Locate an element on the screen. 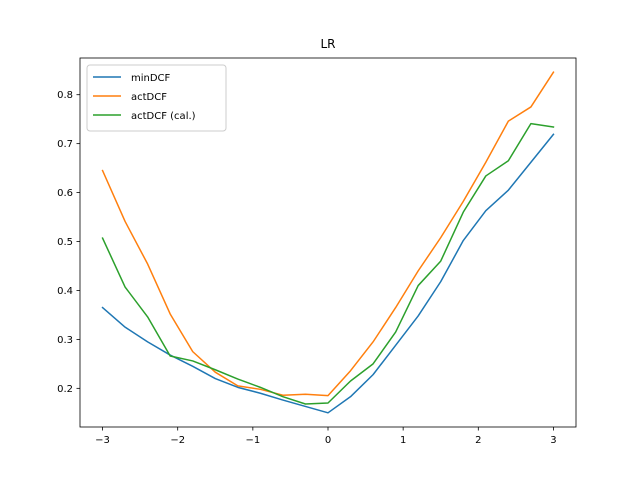 Image resolution: width=640 pixels, height=480 pixels. y-tick-label: 0.6 is located at coordinates (65, 193).